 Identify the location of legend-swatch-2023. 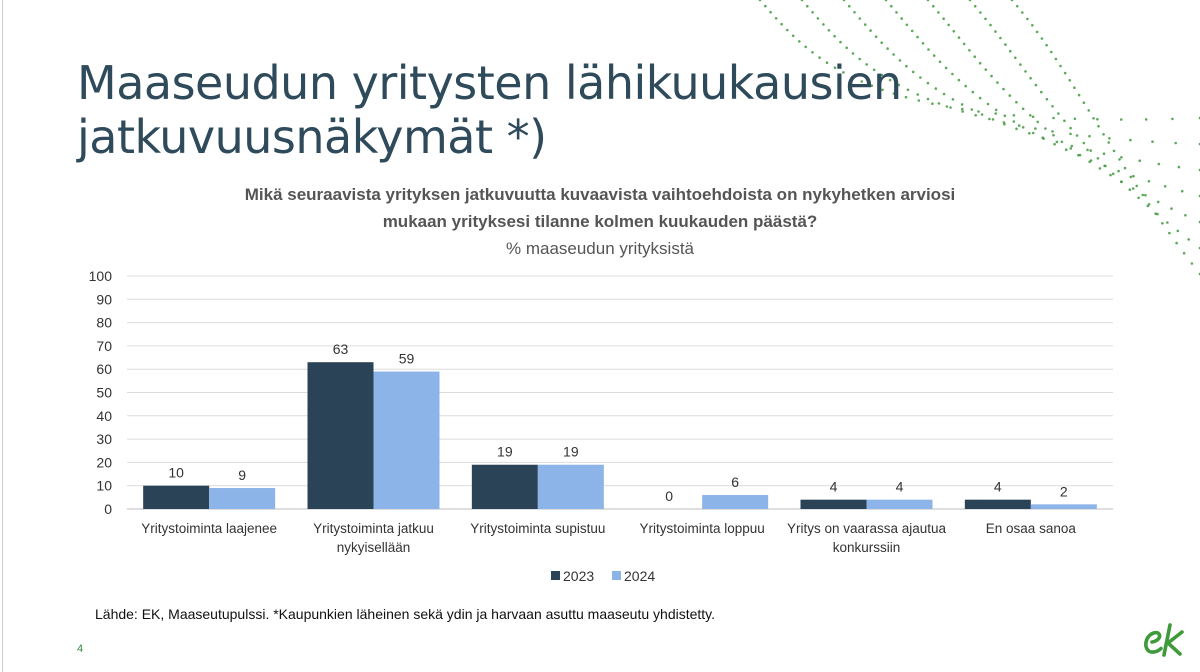
(555, 575).